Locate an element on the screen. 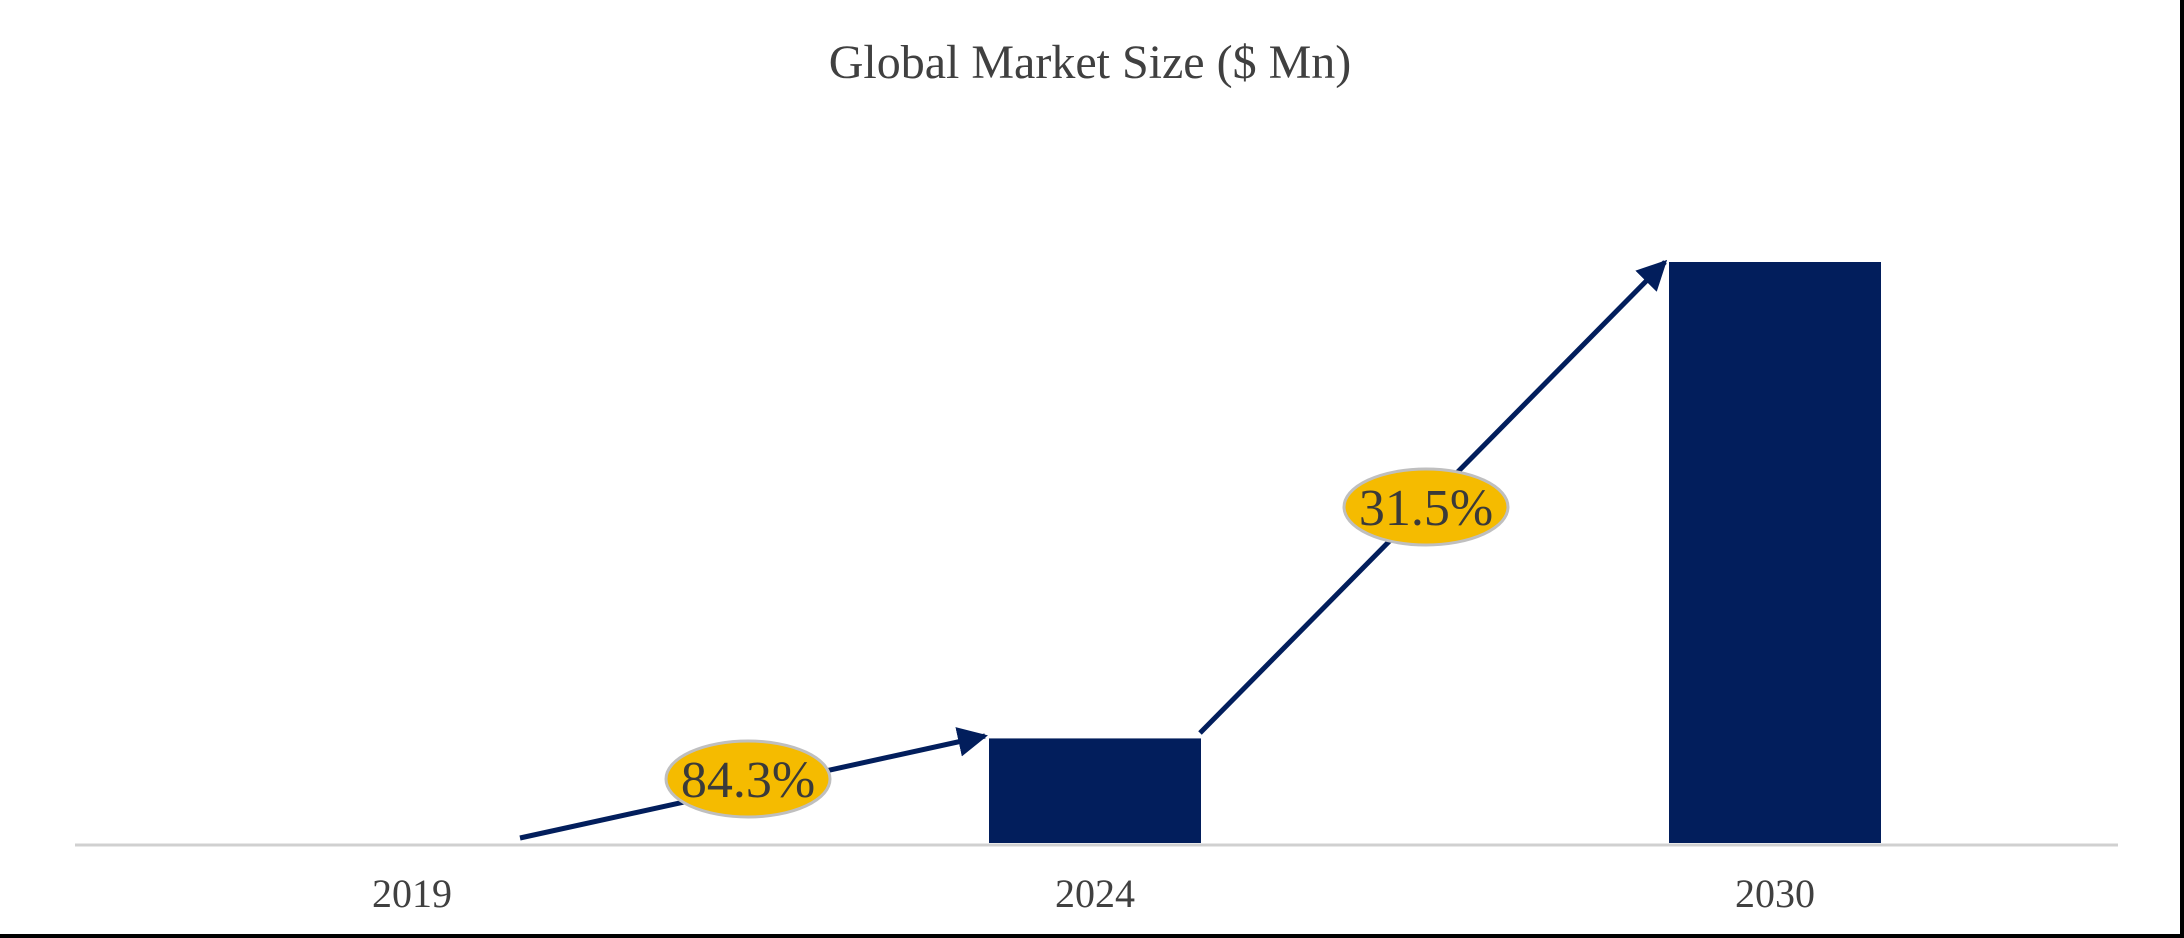  x-tick-label-2019: 2019 is located at coordinates (412, 893).